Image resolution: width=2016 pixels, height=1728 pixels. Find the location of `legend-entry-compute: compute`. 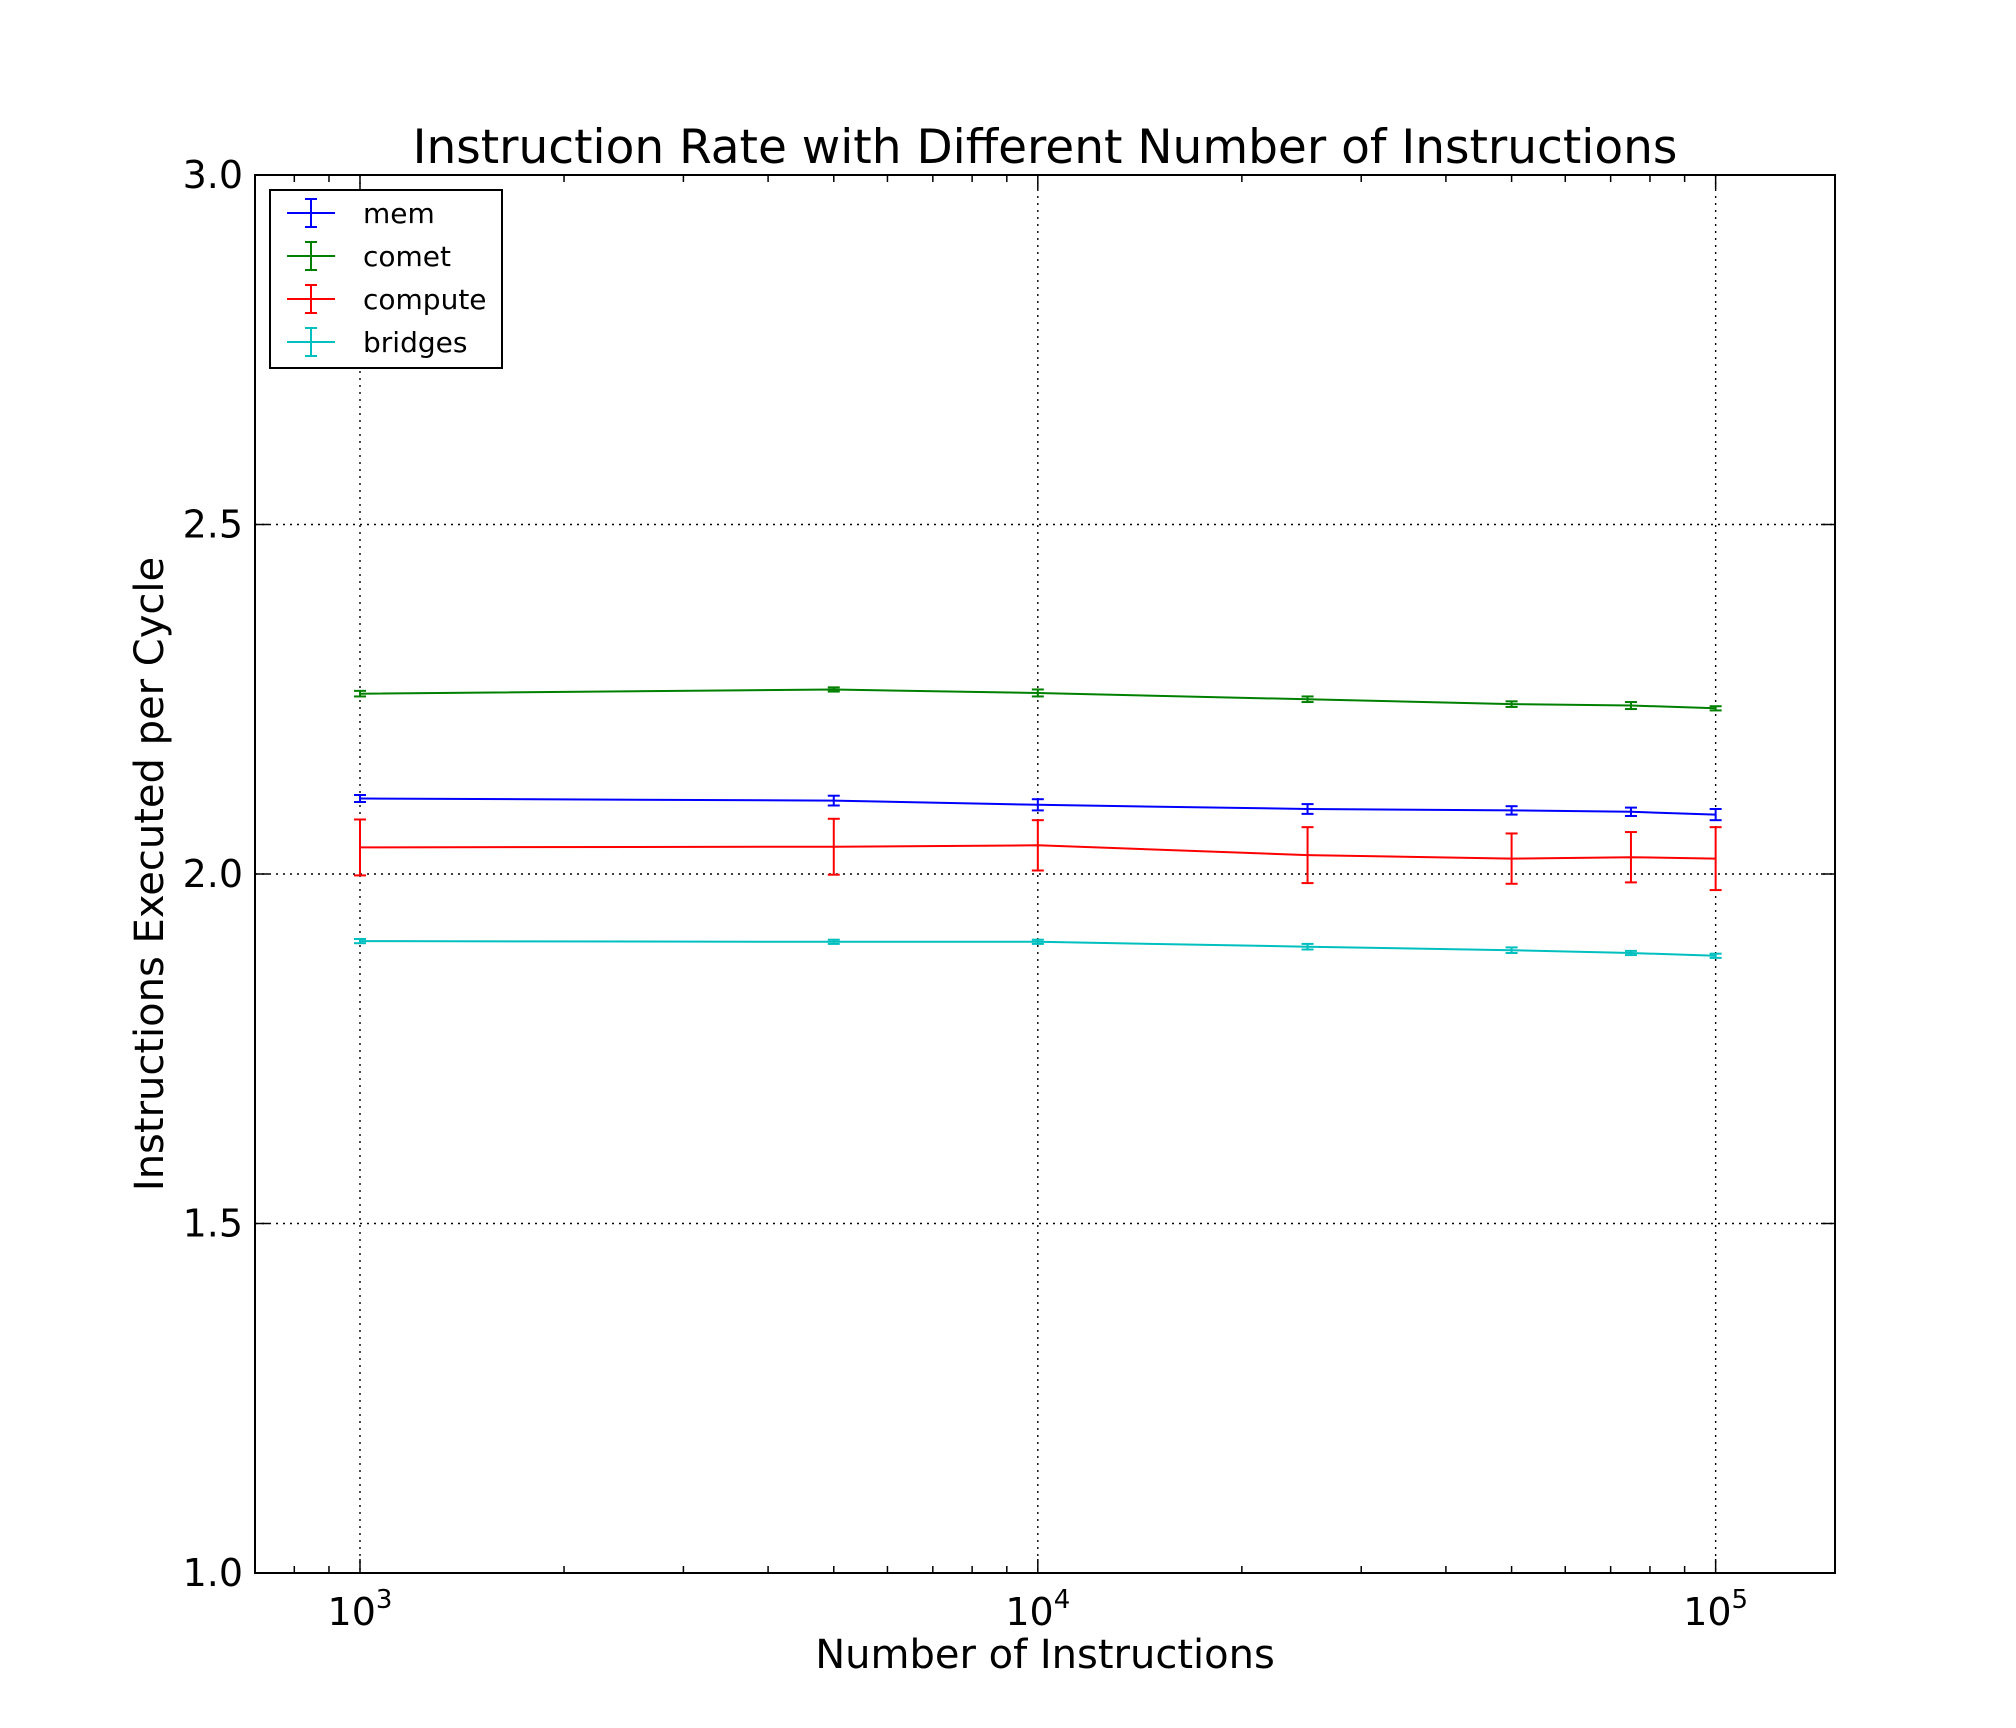

legend-entry-compute: compute is located at coordinates (387, 299).